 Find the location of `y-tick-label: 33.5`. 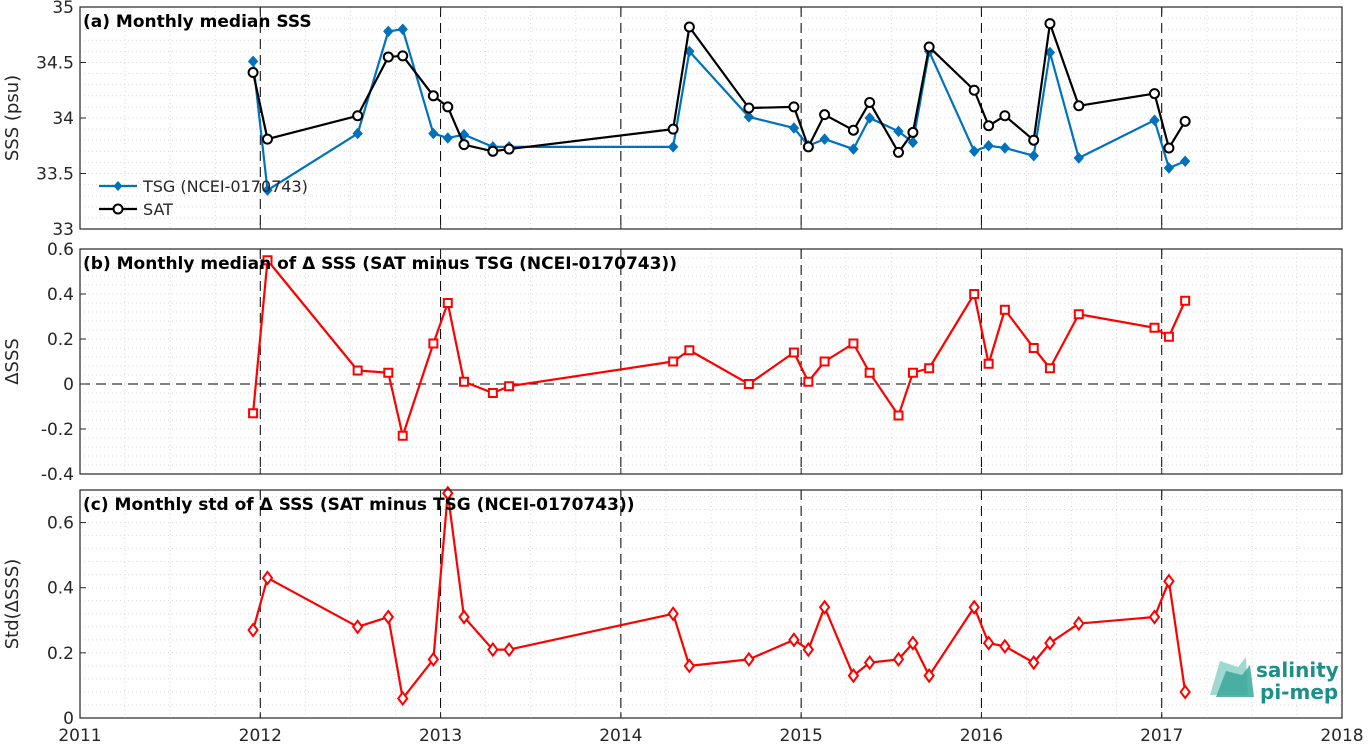

y-tick-label: 33.5 is located at coordinates (55, 175).